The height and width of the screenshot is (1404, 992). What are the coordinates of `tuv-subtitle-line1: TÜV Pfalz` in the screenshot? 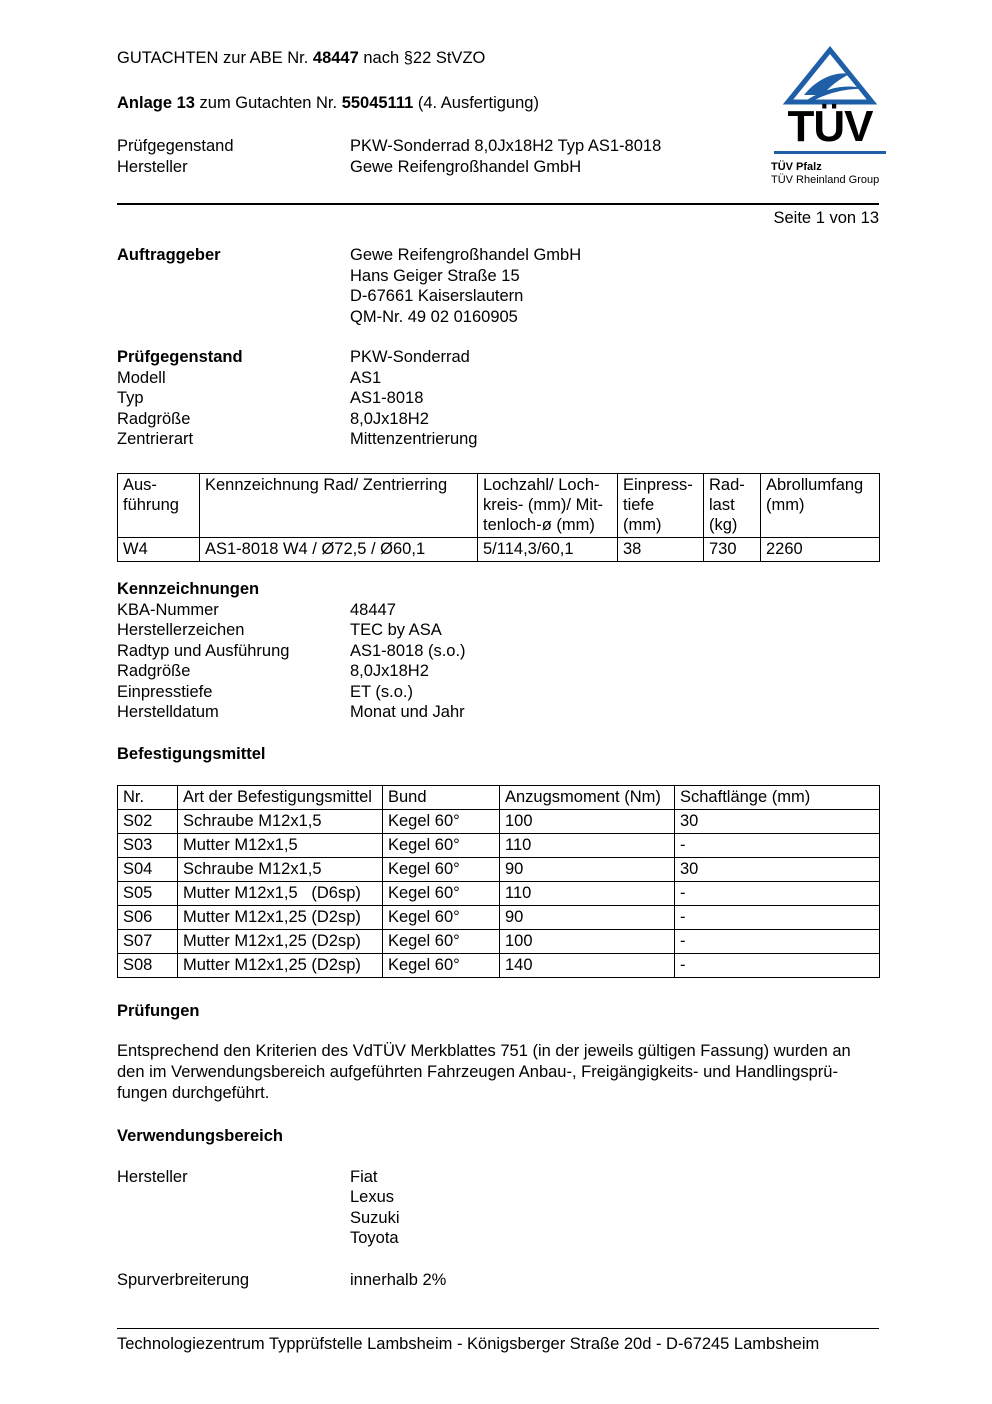 It's located at (796, 167).